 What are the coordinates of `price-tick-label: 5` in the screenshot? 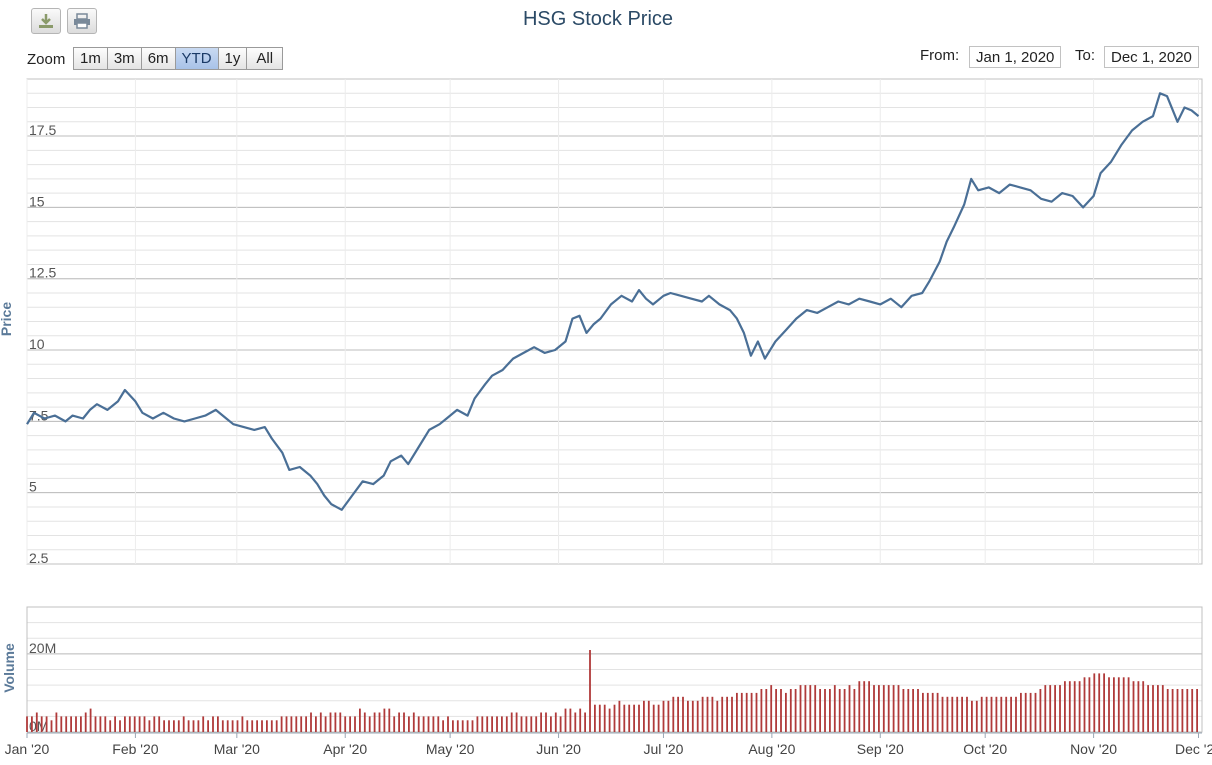 It's located at (33, 487).